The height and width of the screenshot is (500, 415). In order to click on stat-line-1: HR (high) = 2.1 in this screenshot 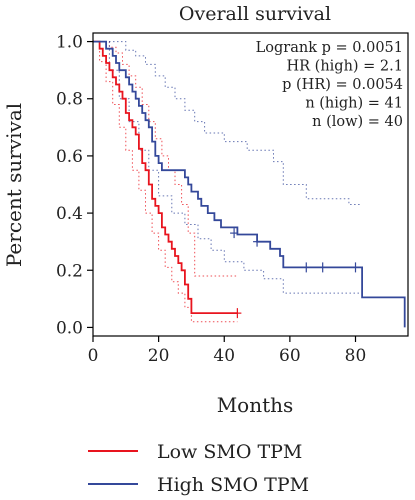, I will do `click(344, 67)`.